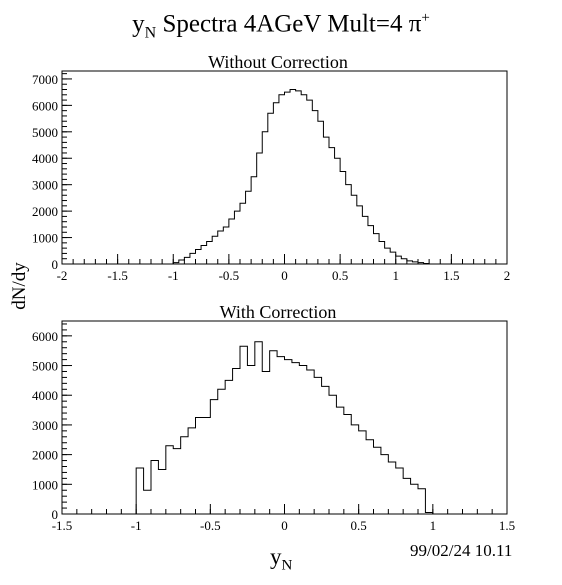  I want to click on panel2-xtick-label: 0, so click(284, 525).